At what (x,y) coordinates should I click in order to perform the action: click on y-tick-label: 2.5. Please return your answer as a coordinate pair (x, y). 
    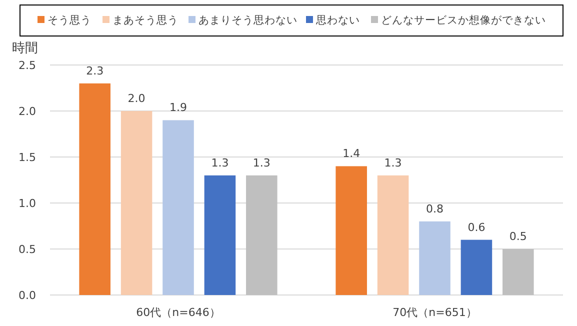
    Looking at the image, I should click on (27, 65).